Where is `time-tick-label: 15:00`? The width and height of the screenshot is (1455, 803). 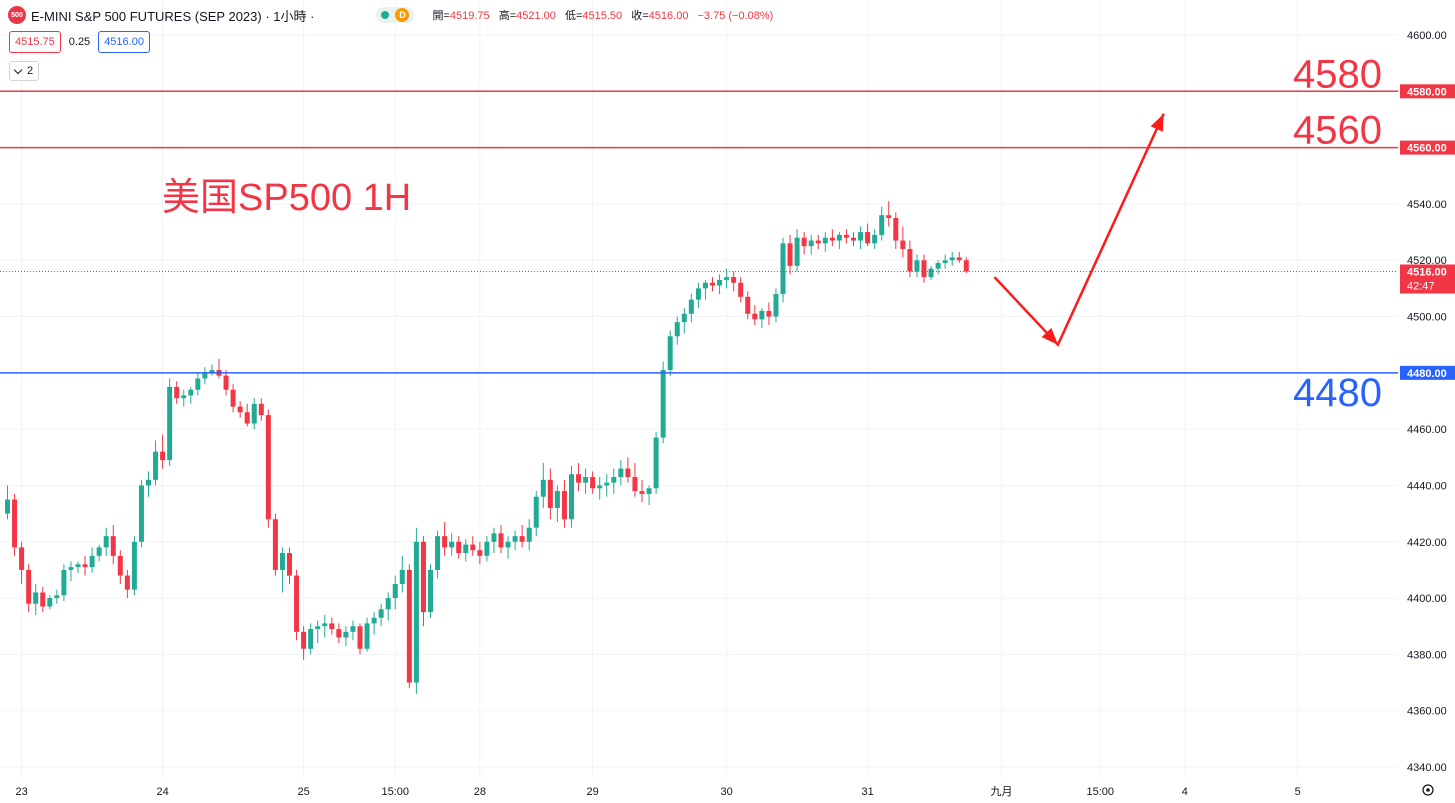
time-tick-label: 15:00 is located at coordinates (1100, 792).